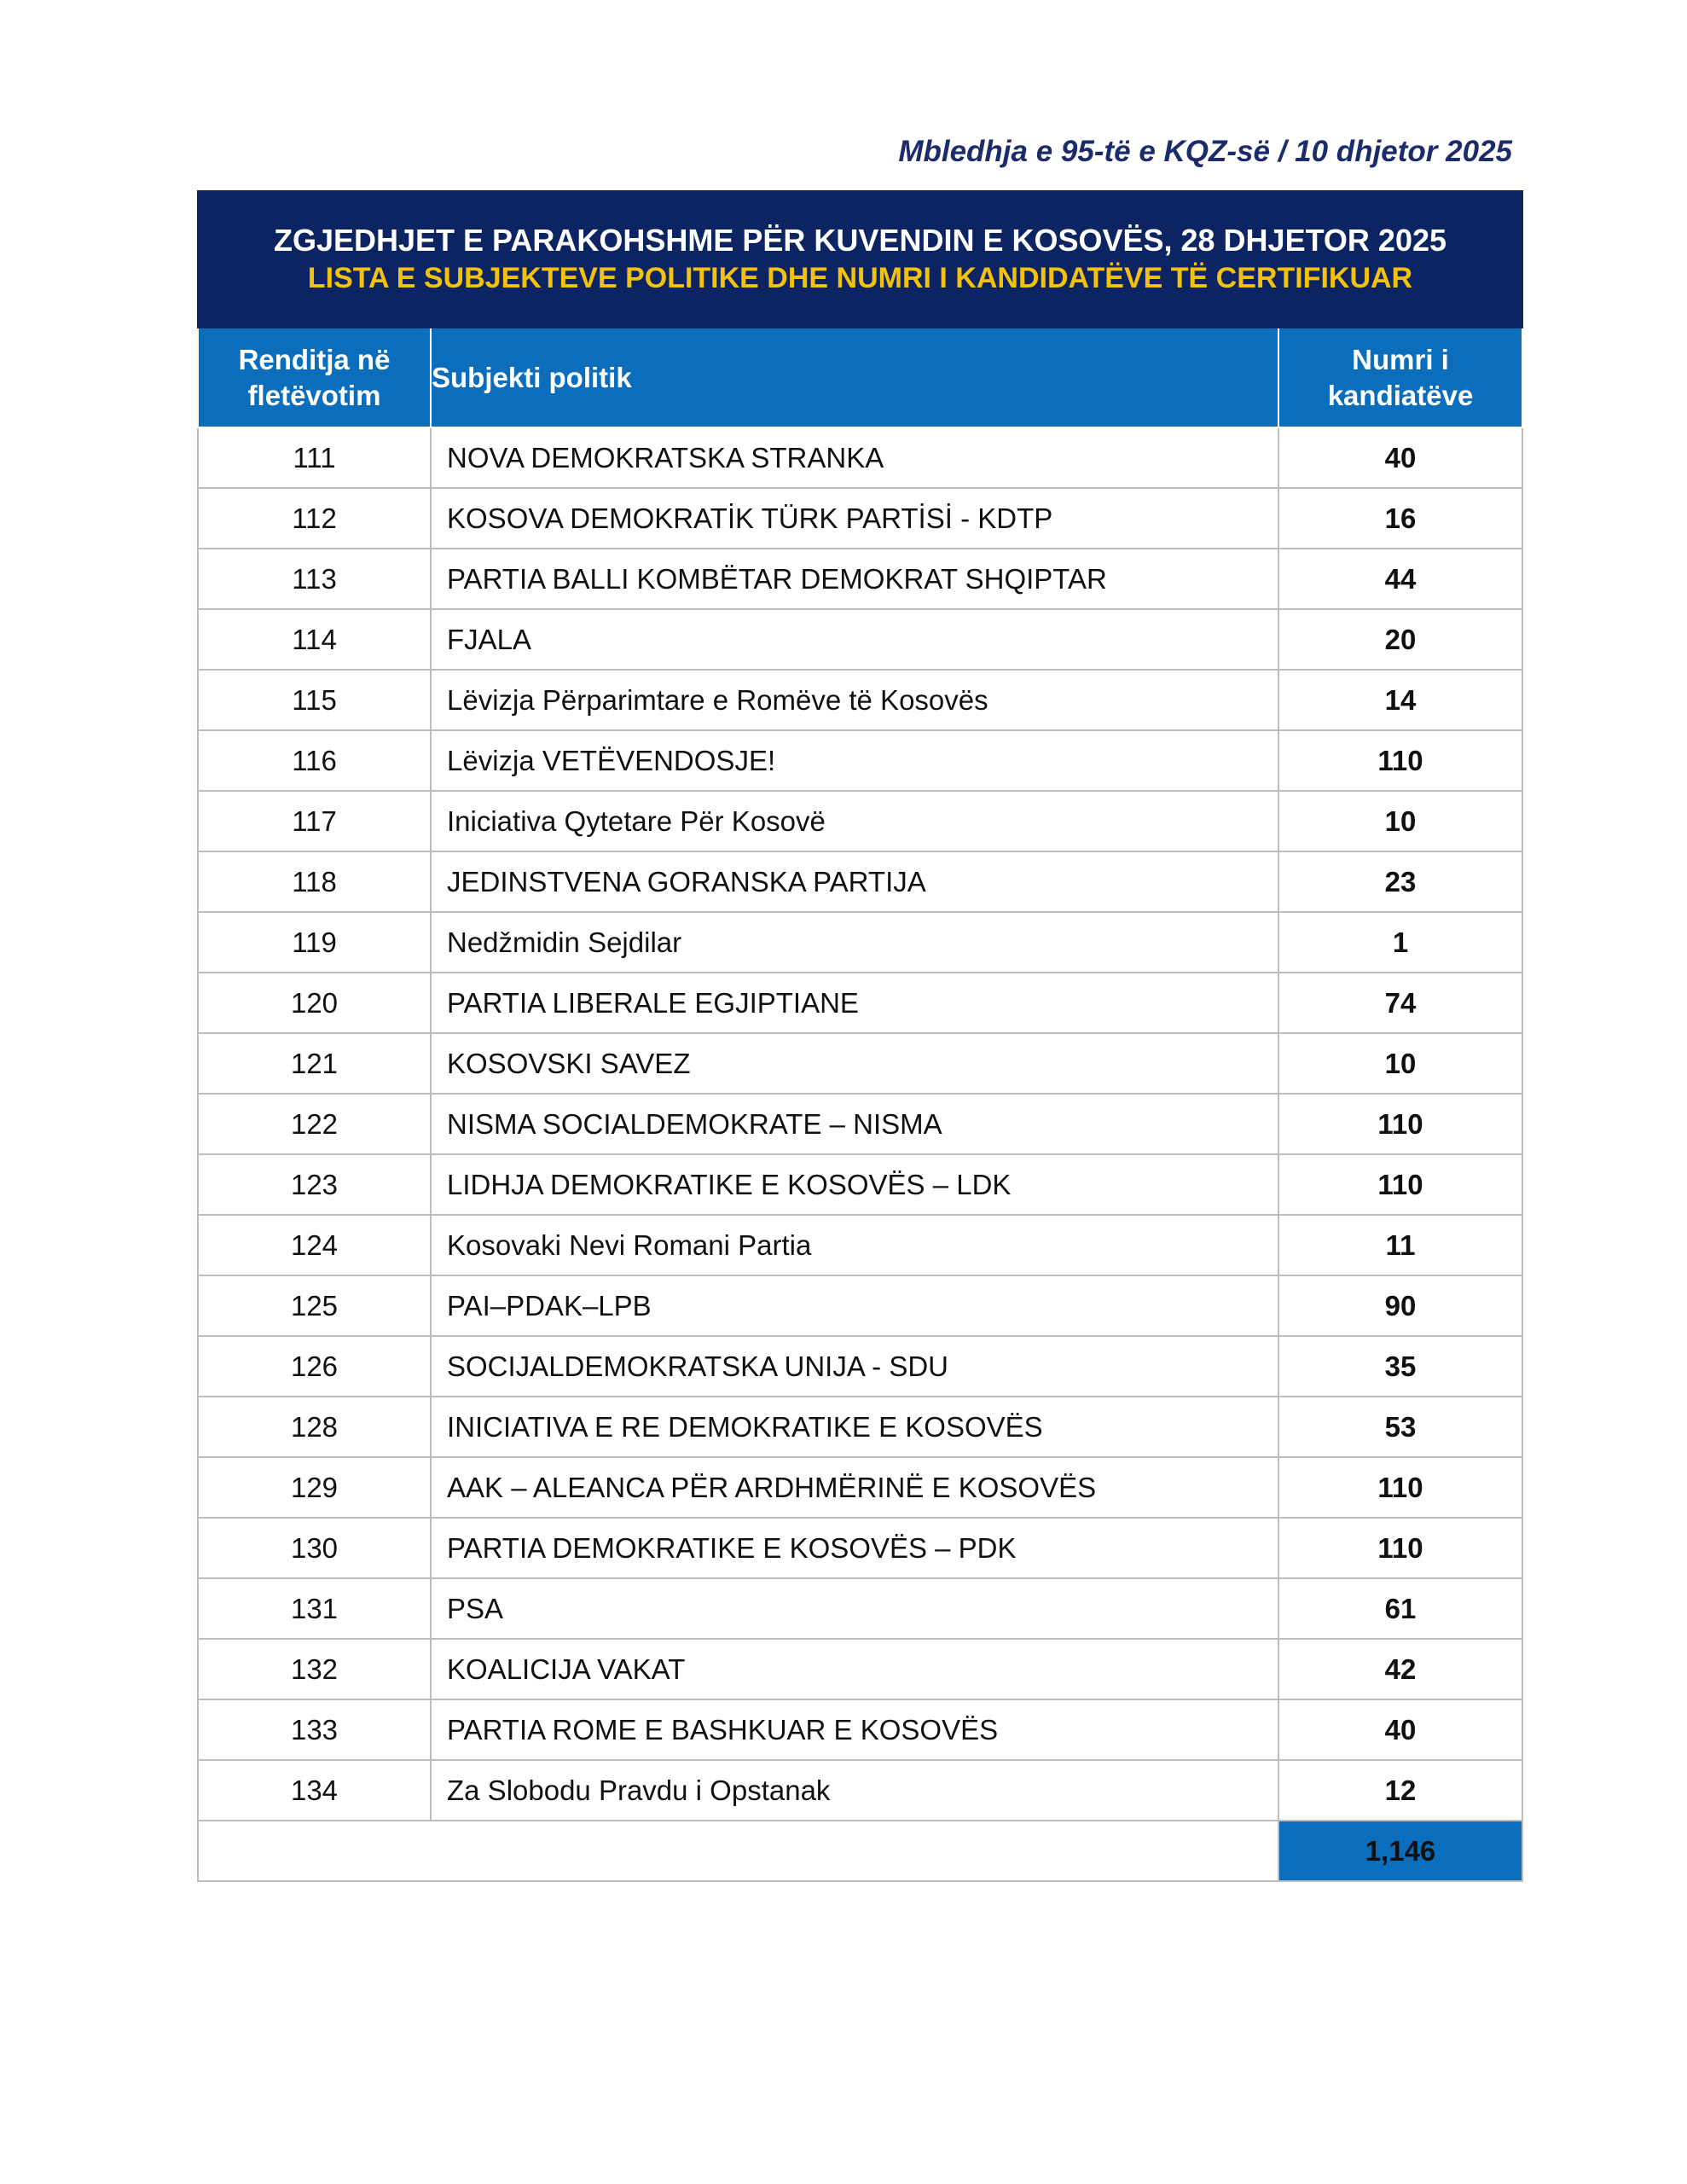 This screenshot has width=1687, height=2184. I want to click on table-row: 132 KOALICIJA VAKAT 42, so click(860, 1669).